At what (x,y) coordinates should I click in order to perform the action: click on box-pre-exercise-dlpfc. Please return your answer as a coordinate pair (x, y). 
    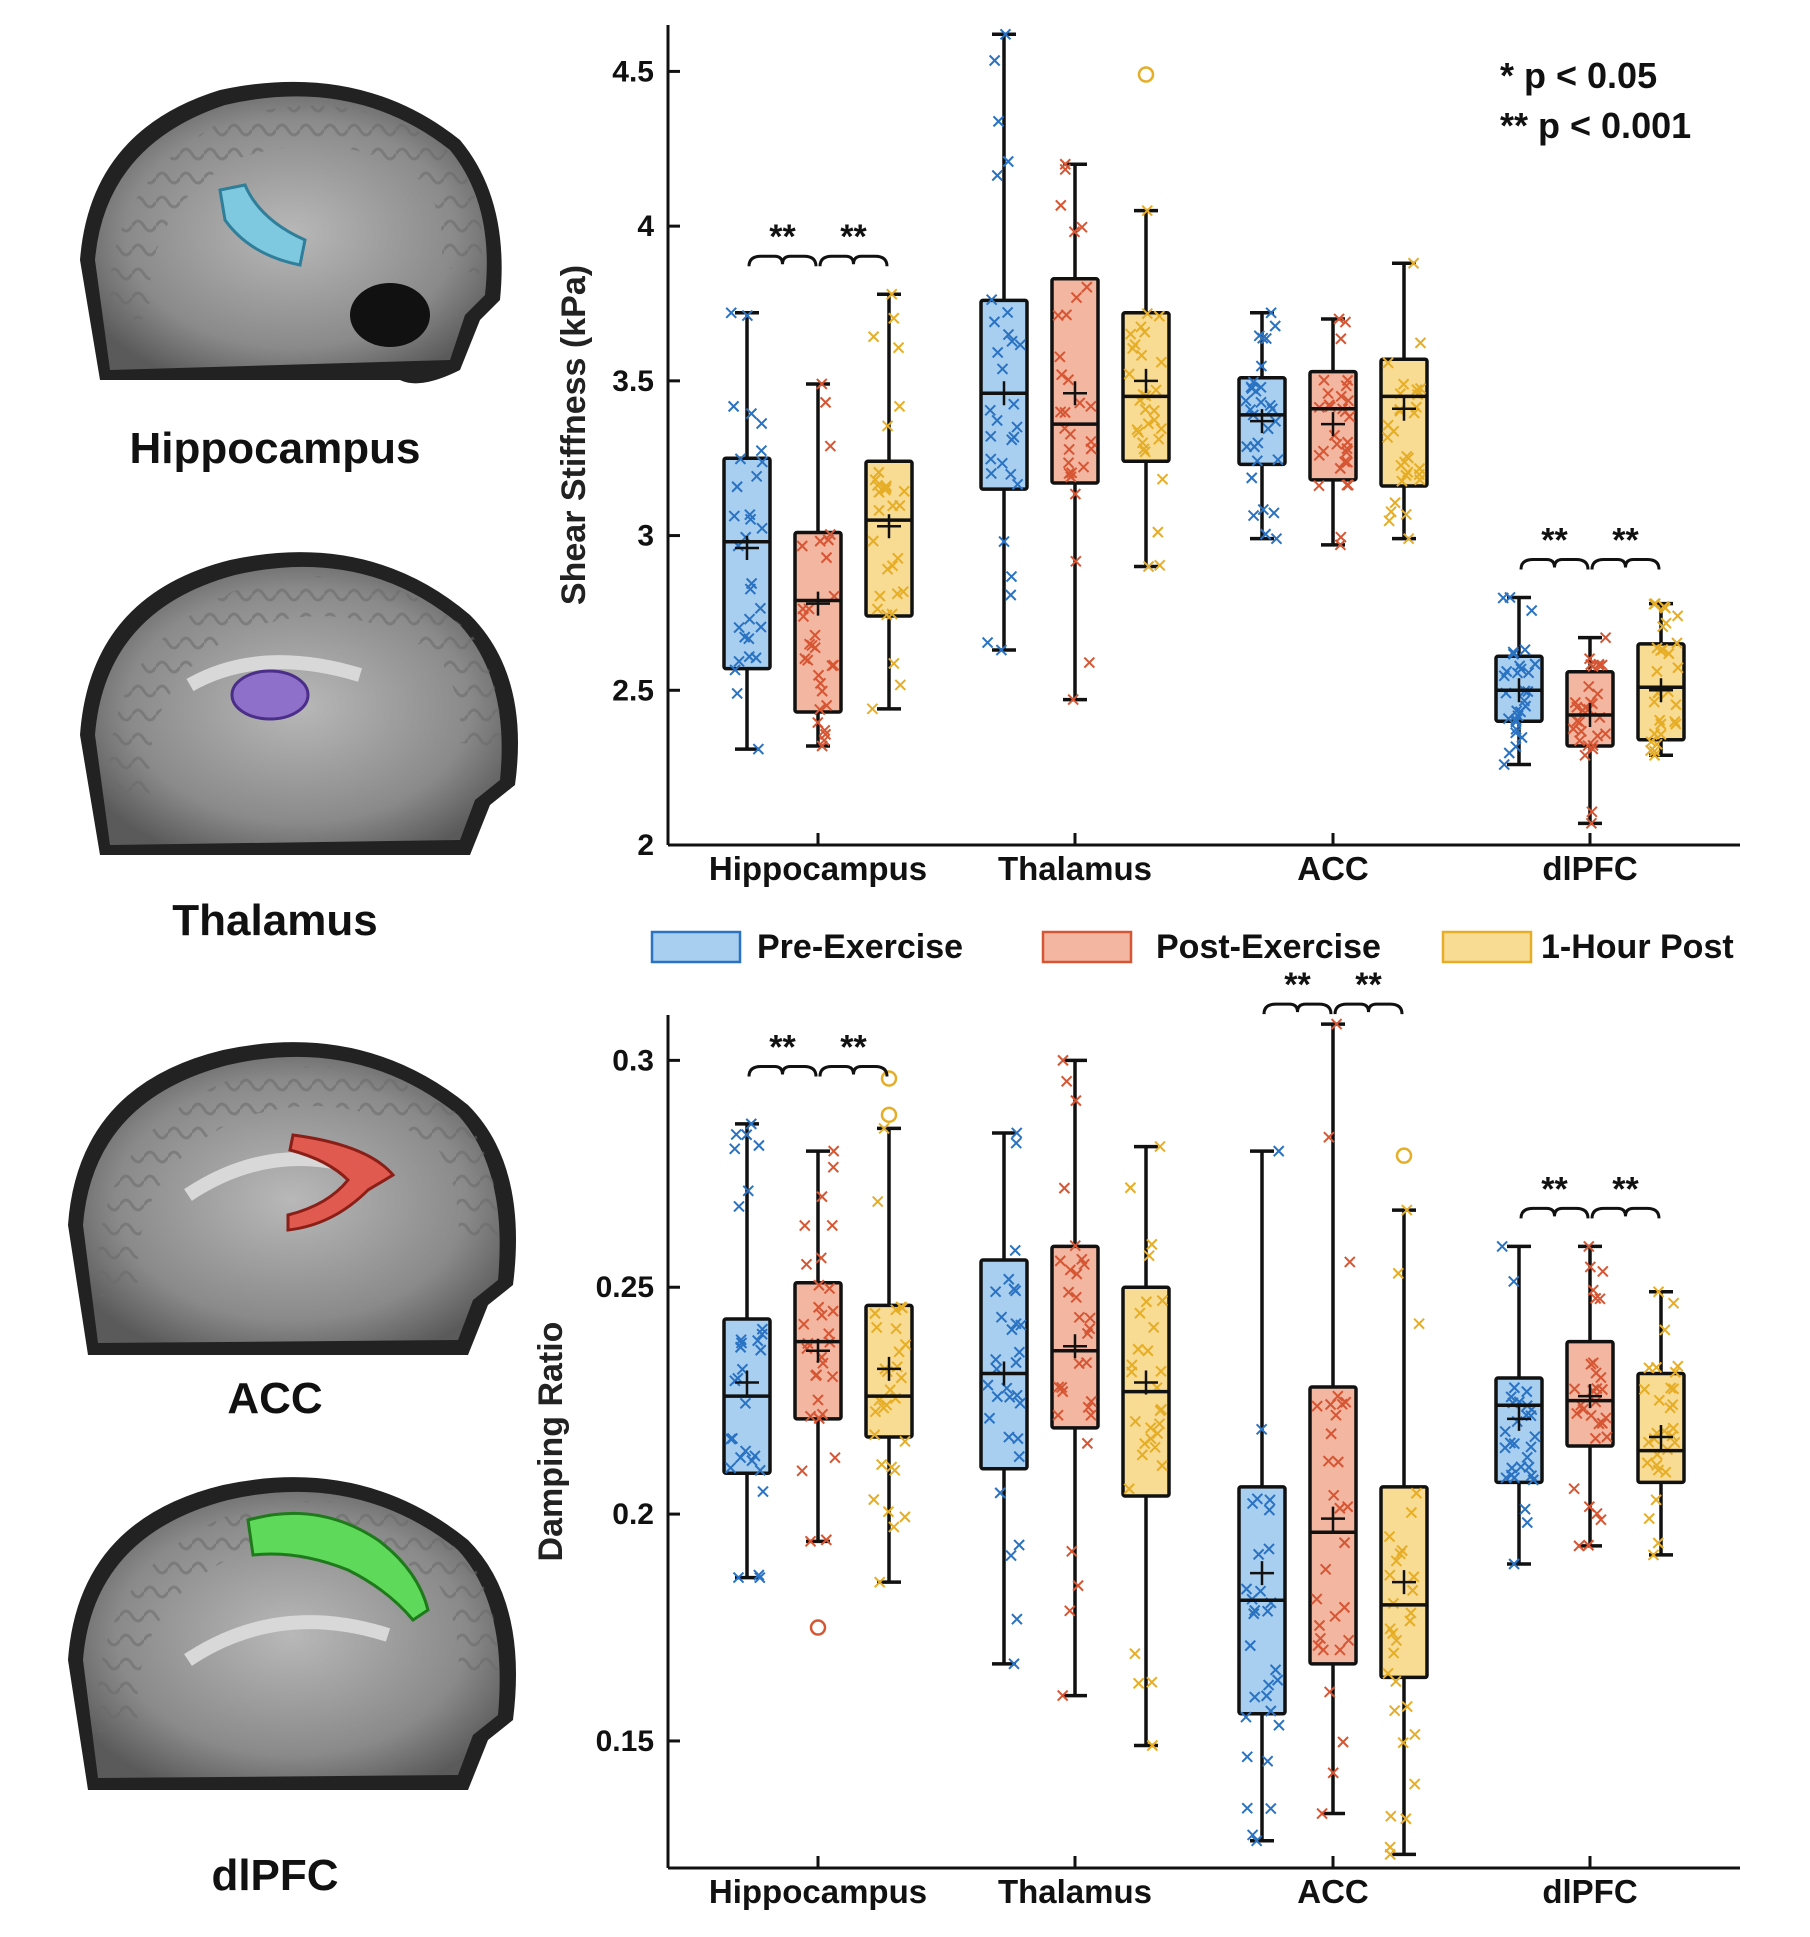
    Looking at the image, I should click on (1519, 1405).